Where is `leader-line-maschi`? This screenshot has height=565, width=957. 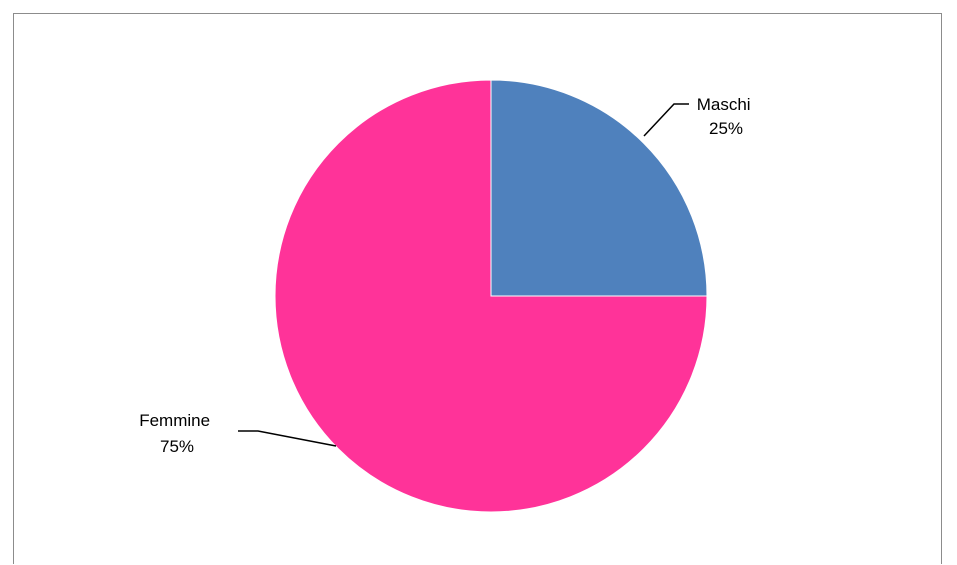 leader-line-maschi is located at coordinates (666, 120).